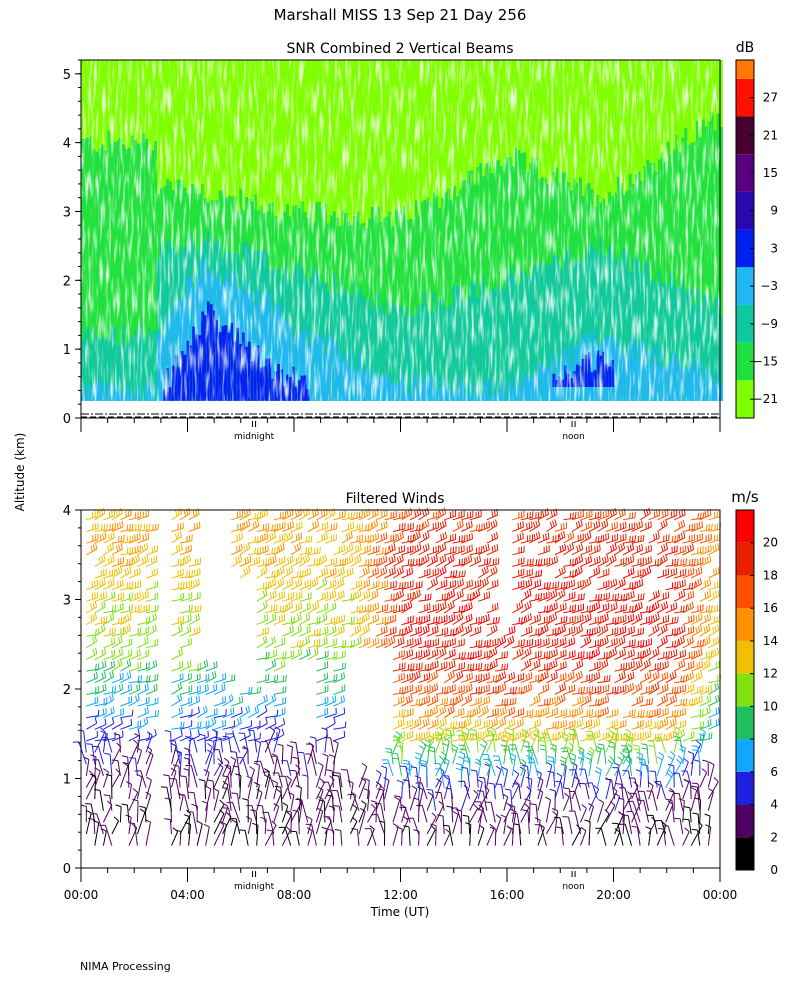 Image resolution: width=800 pixels, height=1000 pixels. I want to click on snr-cbar-tick-label: 9, so click(774, 211).